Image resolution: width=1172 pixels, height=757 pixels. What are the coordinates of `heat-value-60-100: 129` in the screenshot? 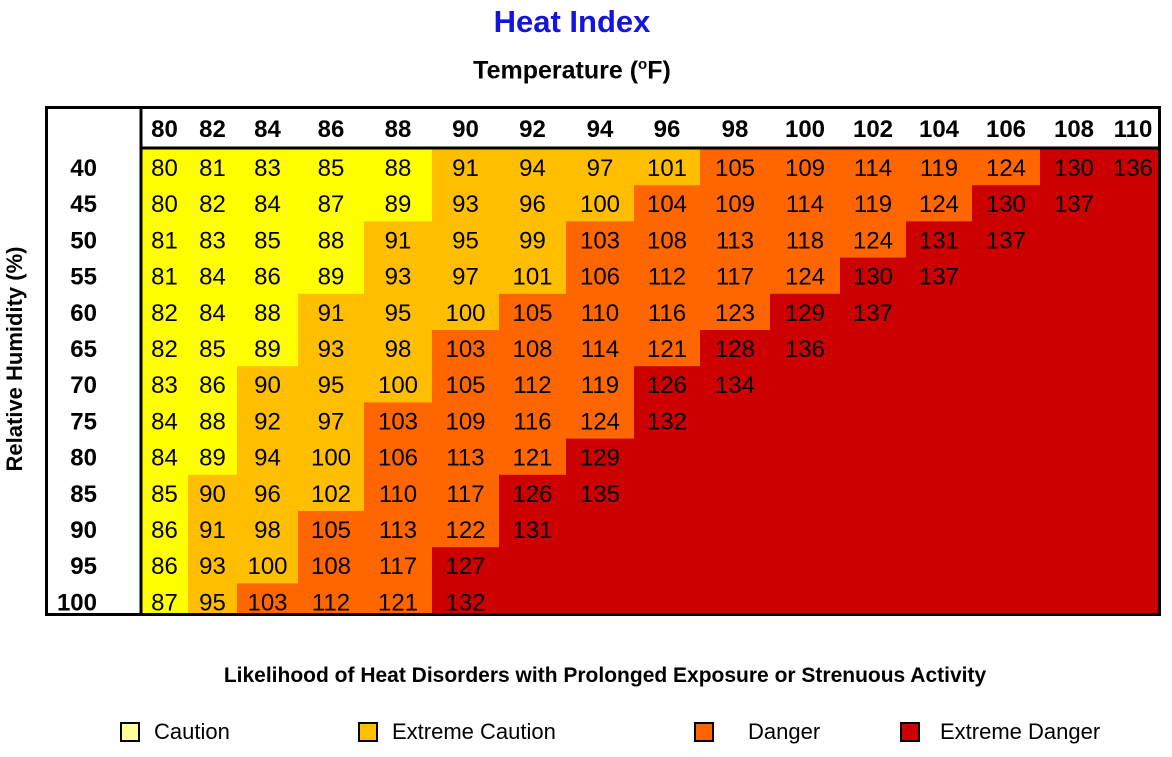 It's located at (805, 313).